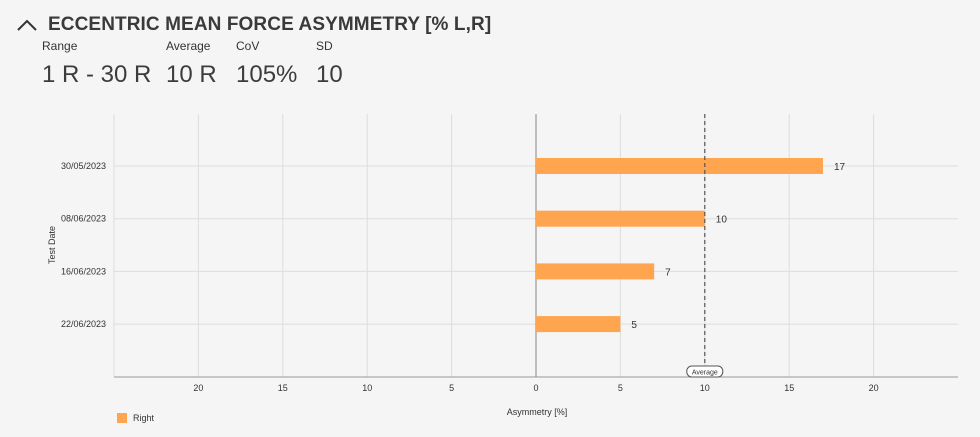 This screenshot has height=437, width=980. What do you see at coordinates (267, 74) in the screenshot?
I see `stat-cov-value: 105%` at bounding box center [267, 74].